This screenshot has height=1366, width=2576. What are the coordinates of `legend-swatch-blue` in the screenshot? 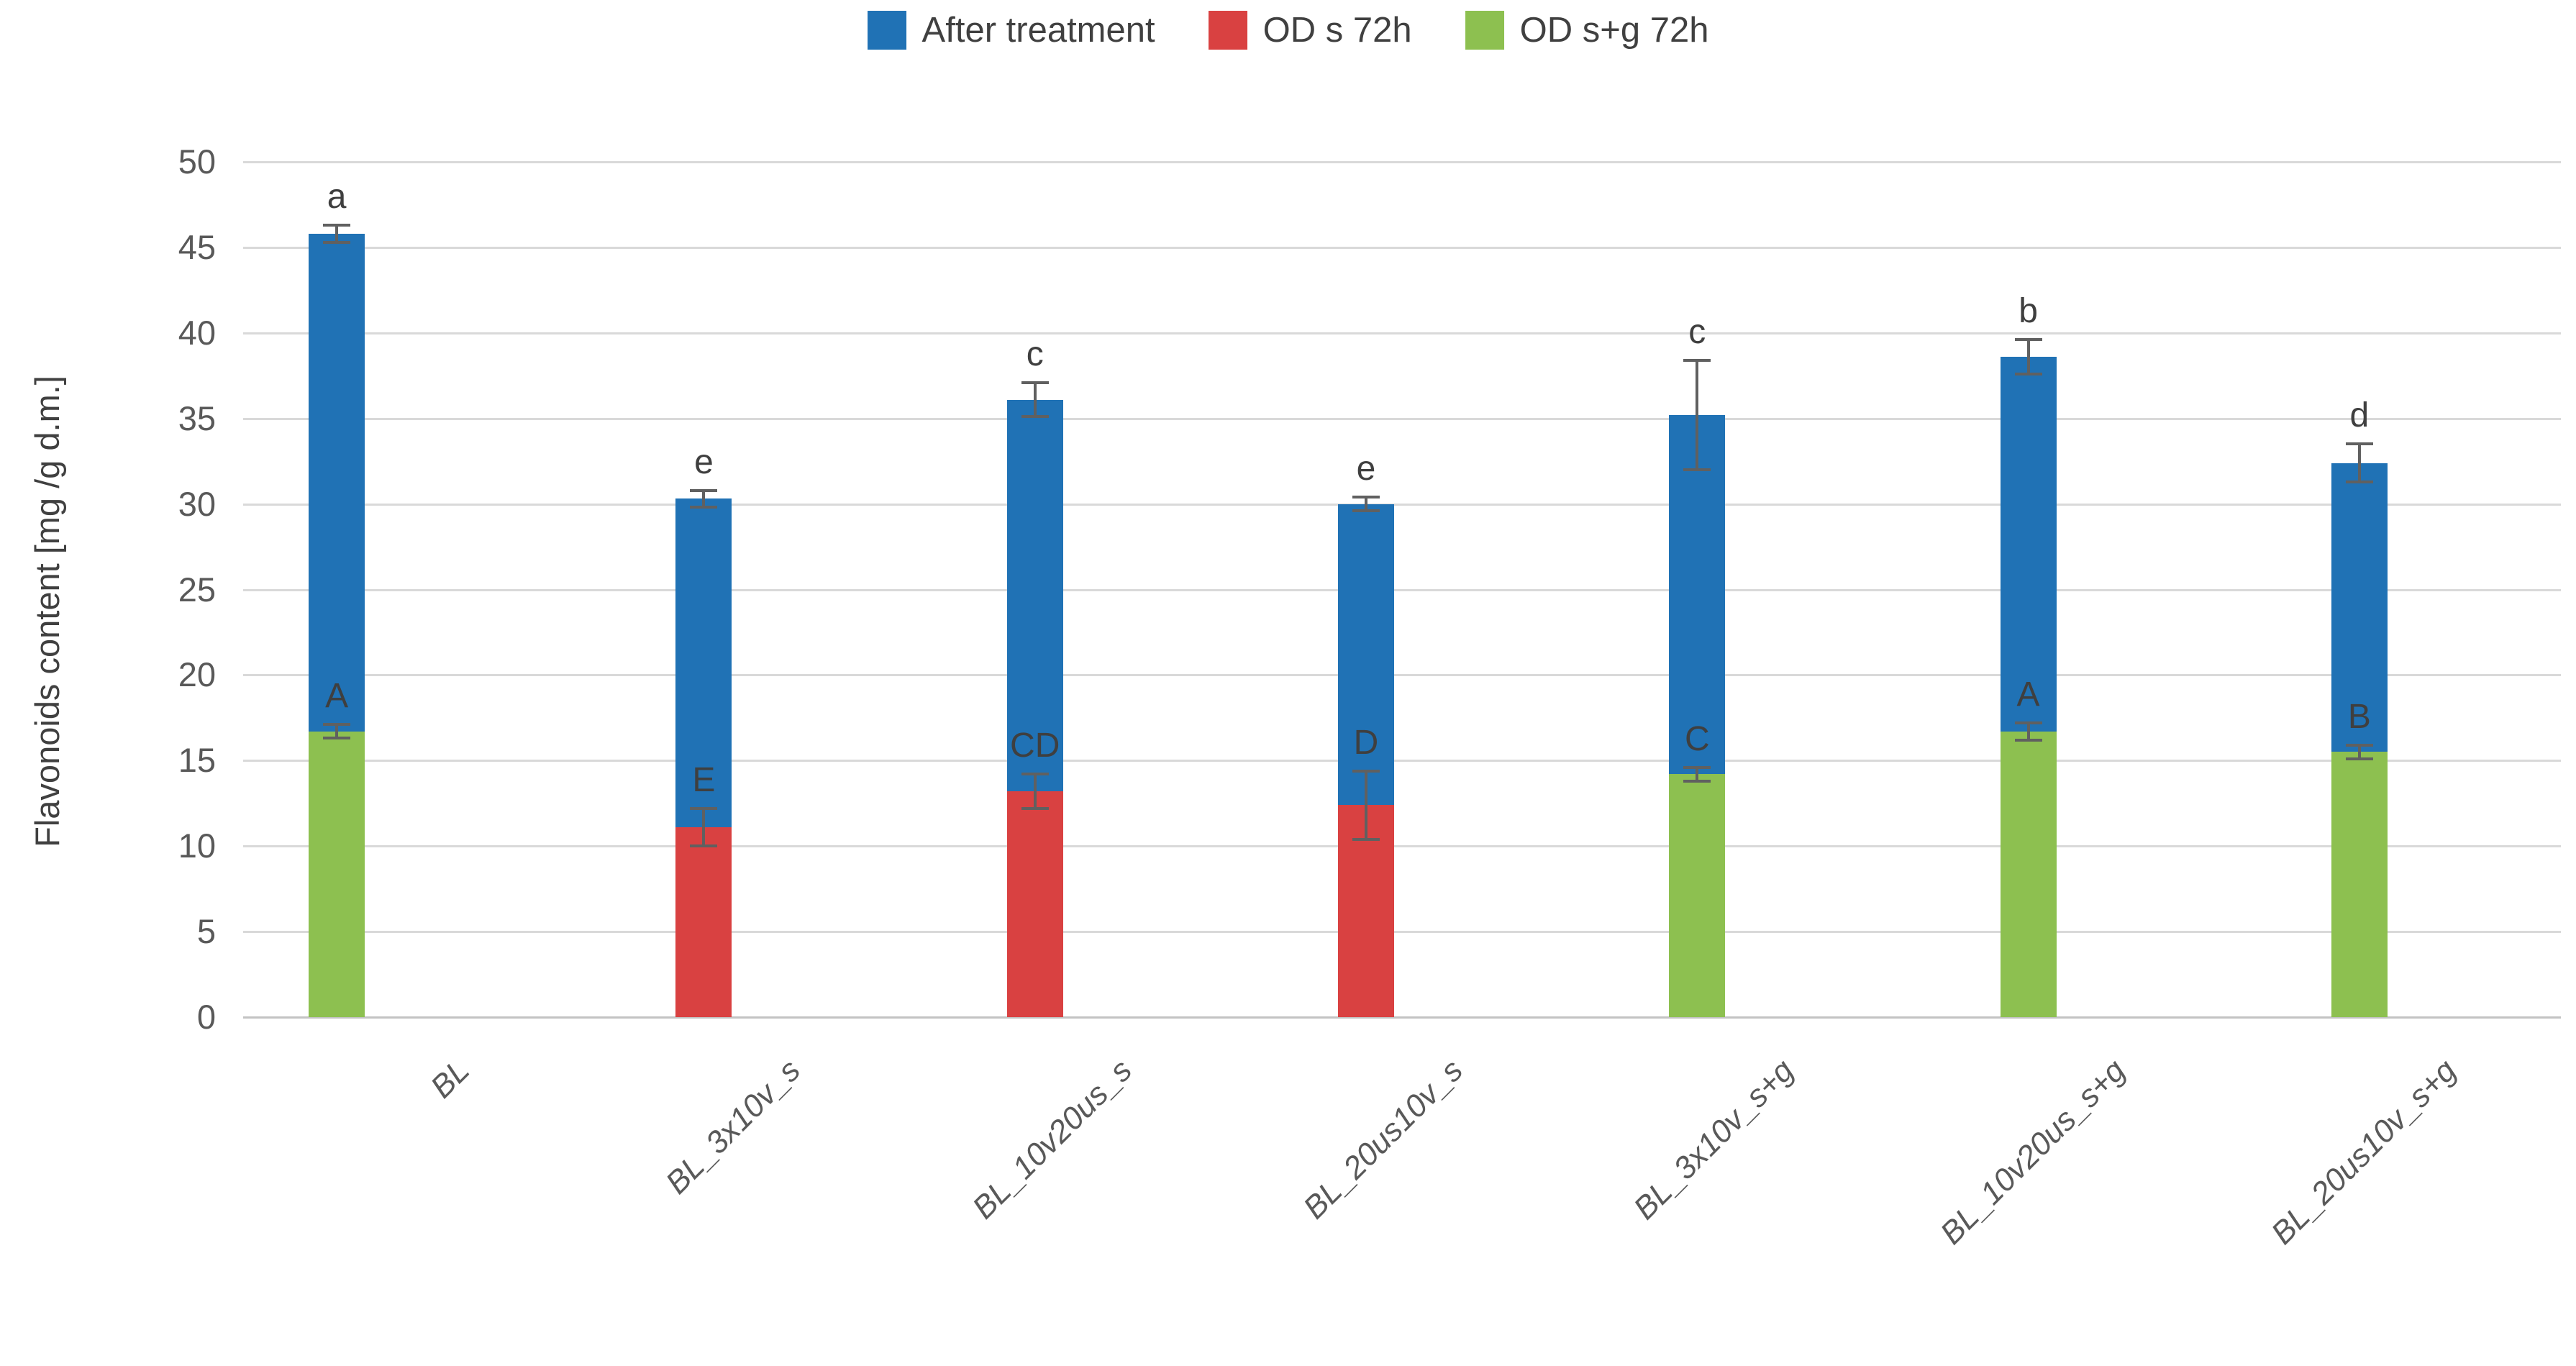 It's located at (886, 30).